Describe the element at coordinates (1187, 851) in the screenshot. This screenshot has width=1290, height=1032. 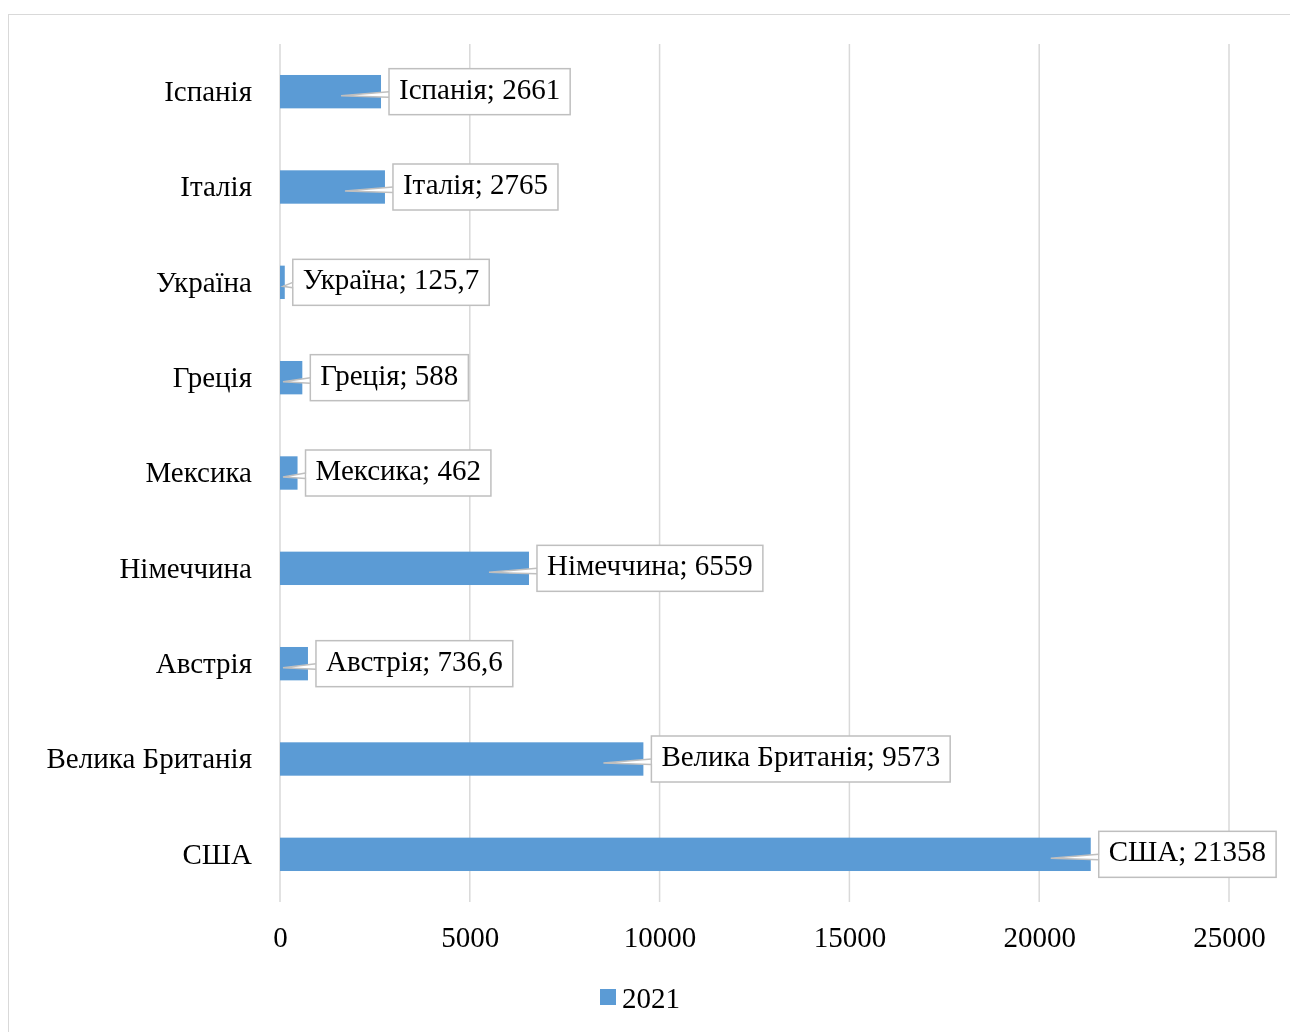
I see `data-label: США; 21358` at that location.